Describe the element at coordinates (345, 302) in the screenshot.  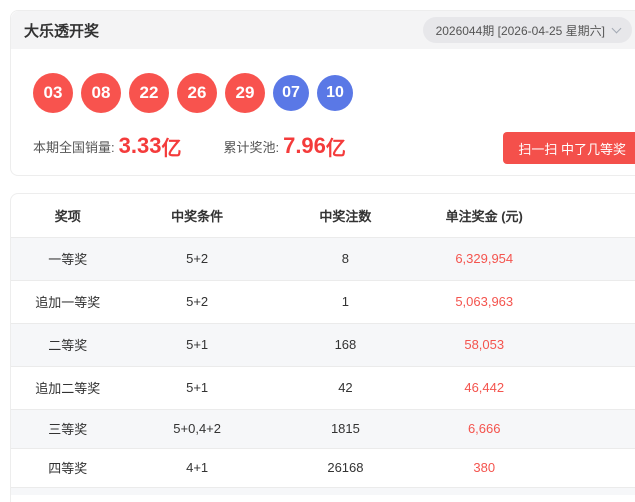
I see `win-count: 1` at that location.